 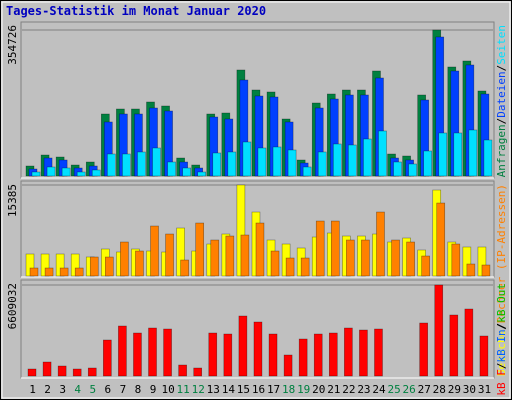 What do you see at coordinates (303, 389) in the screenshot?
I see `x-tick-label: 19` at bounding box center [303, 389].